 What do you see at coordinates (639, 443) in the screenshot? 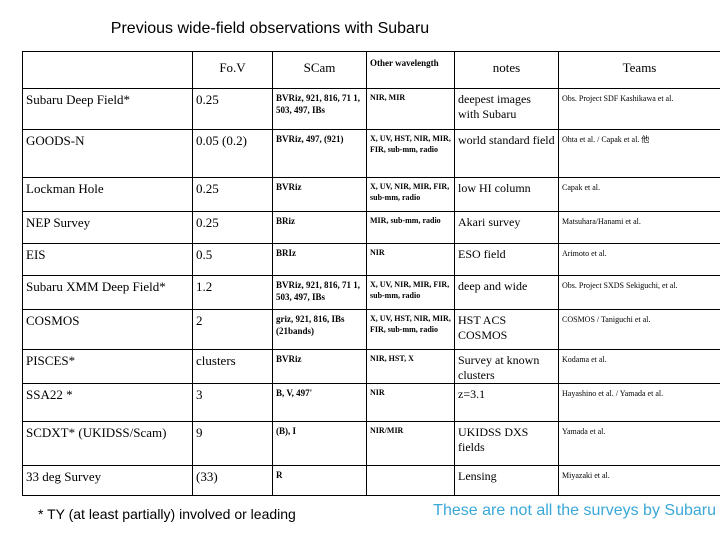
I see `cell-teams: Yamada et al.` at bounding box center [639, 443].